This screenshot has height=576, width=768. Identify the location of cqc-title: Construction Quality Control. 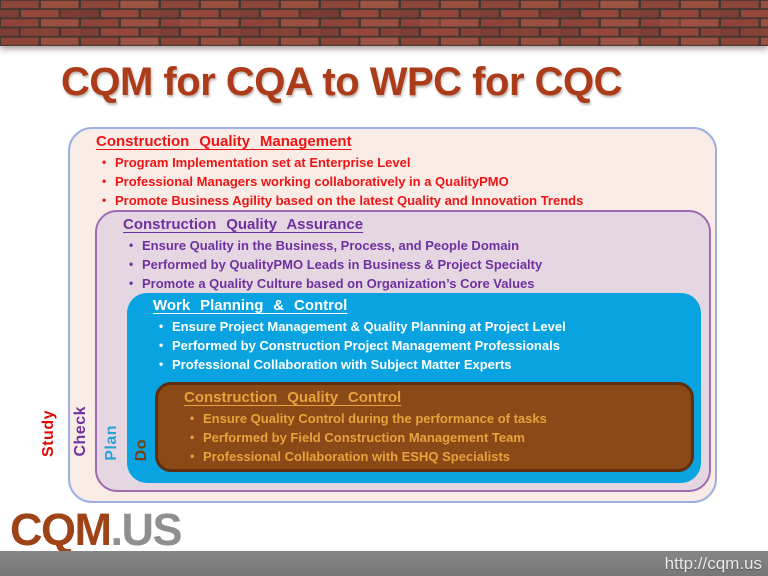
(293, 397).